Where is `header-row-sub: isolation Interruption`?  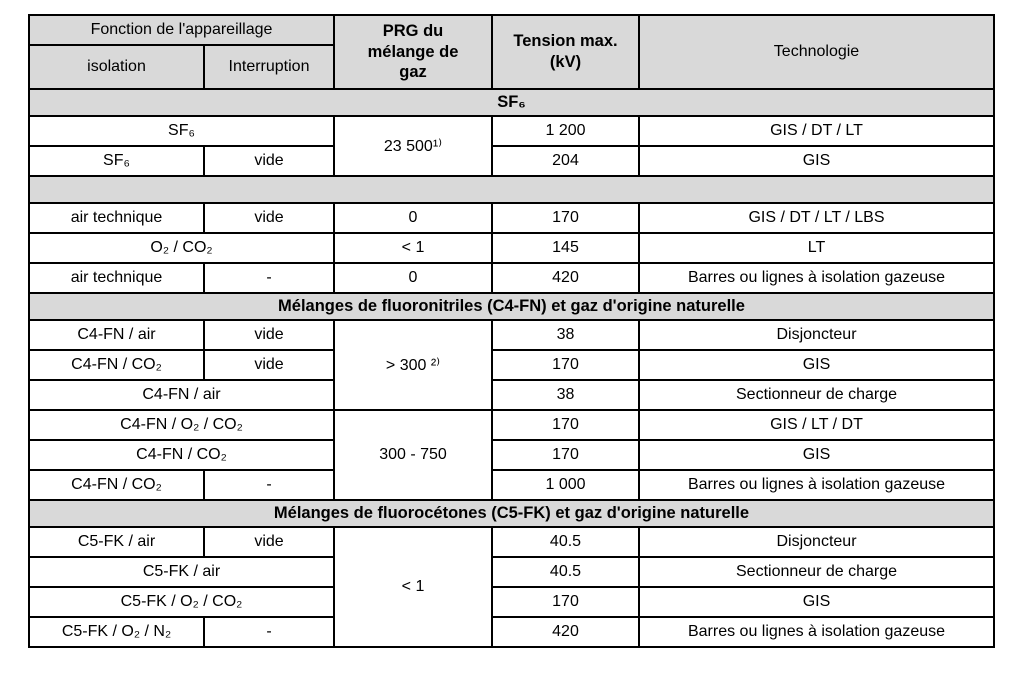
header-row-sub: isolation Interruption is located at coordinates (511, 67).